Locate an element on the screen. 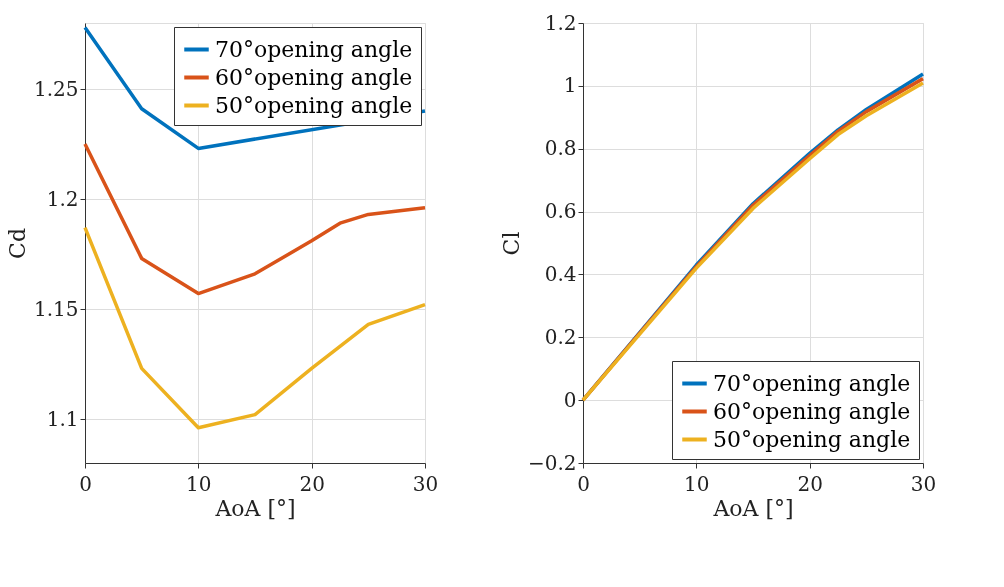  y-tick-label: 0.8 is located at coordinates (560, 148).